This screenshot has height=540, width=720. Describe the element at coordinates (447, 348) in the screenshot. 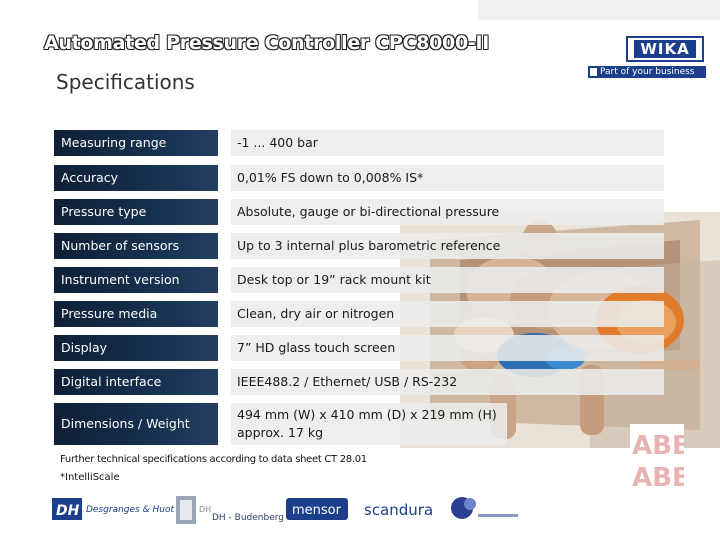

I see `spec-value: 7” HD glass touch screen` at that location.